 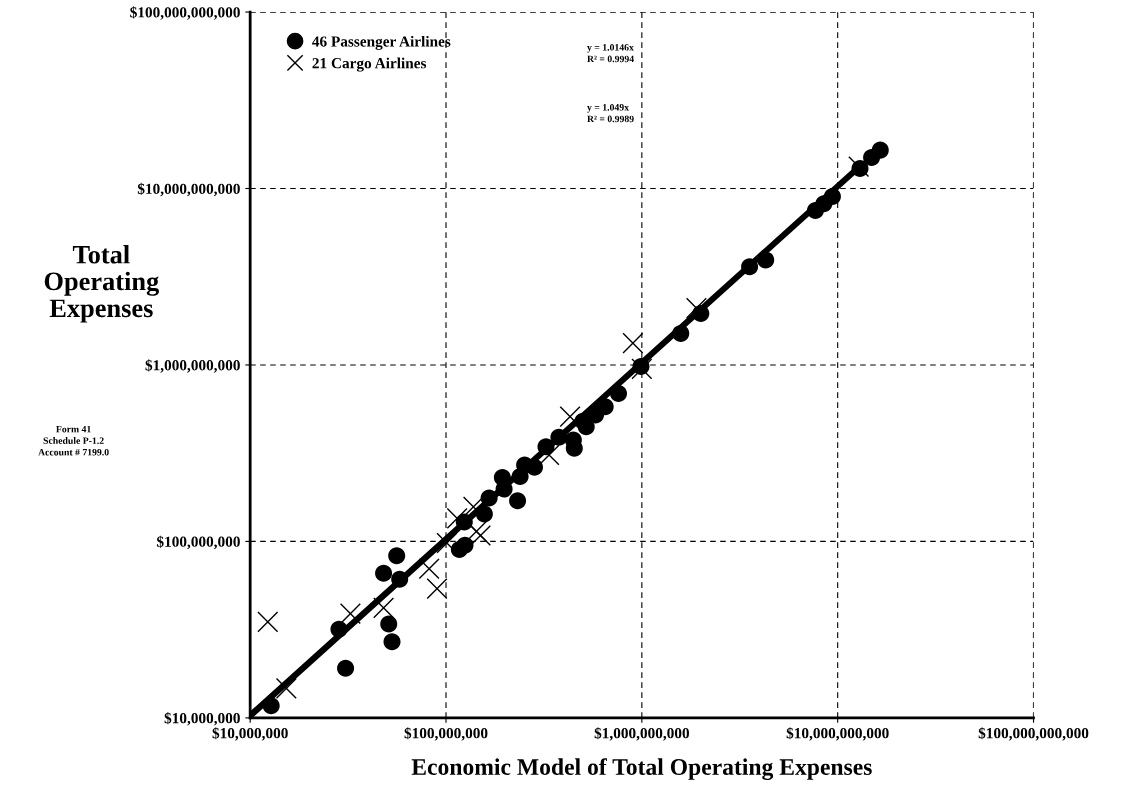 What do you see at coordinates (250, 734) in the screenshot?
I see `x-tick-label: $10,000,000` at bounding box center [250, 734].